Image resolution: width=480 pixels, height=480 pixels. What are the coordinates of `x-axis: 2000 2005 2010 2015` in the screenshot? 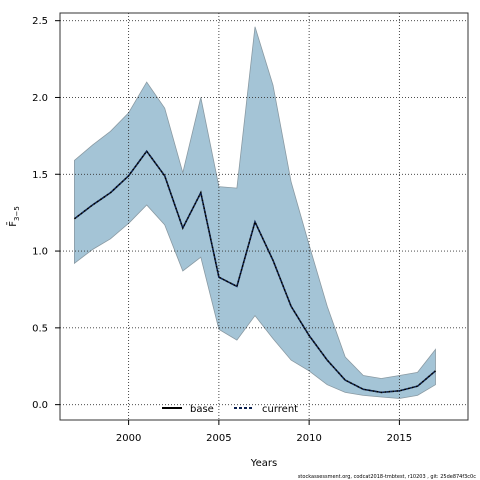 It's located at (264, 432).